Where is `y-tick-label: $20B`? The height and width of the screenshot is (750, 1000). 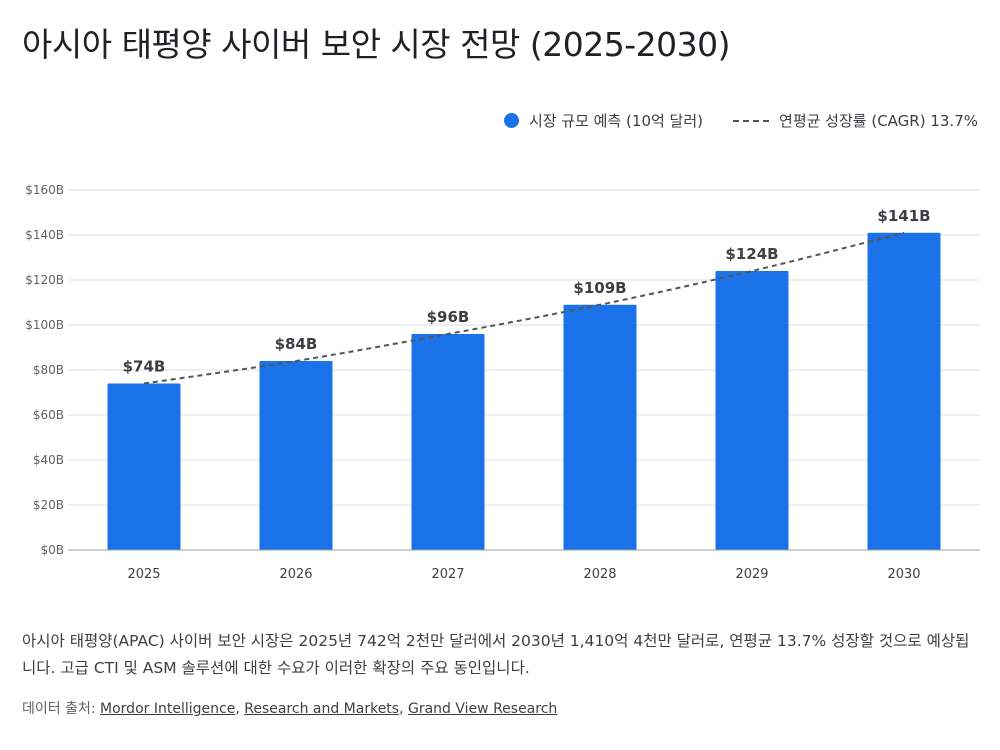
y-tick-label: $20B is located at coordinates (48, 505).